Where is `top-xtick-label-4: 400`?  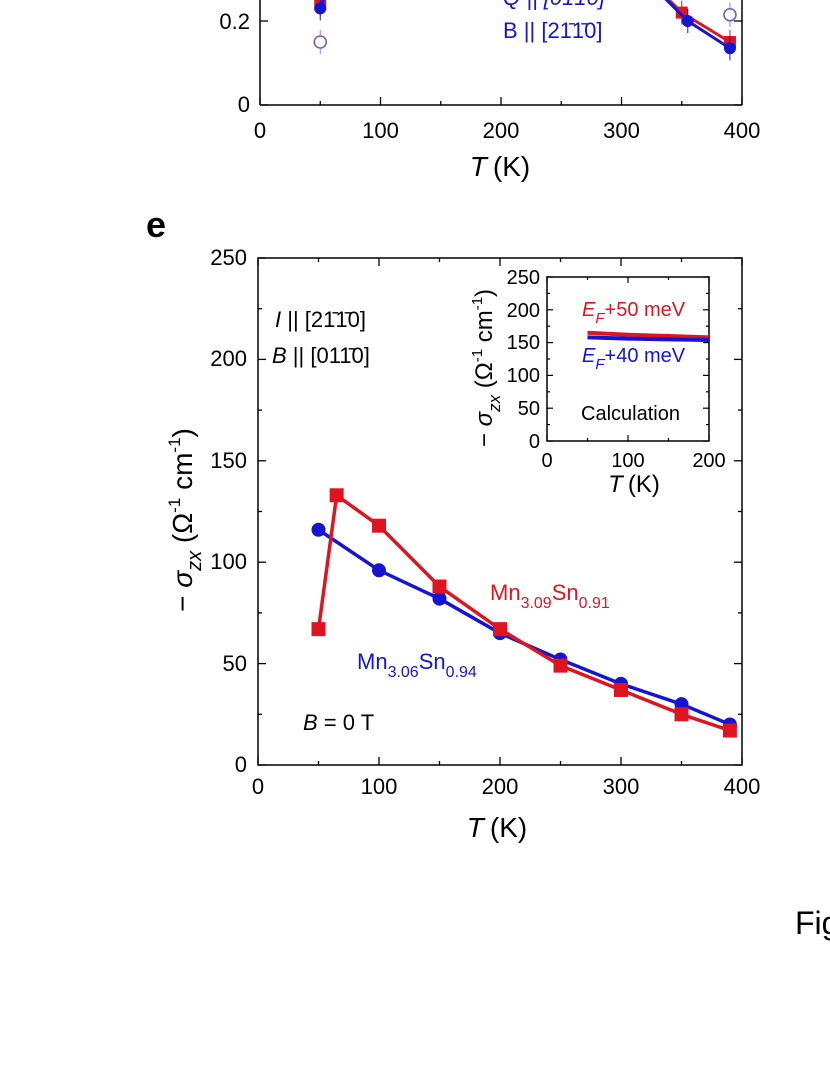
top-xtick-label-4: 400 is located at coordinates (742, 130).